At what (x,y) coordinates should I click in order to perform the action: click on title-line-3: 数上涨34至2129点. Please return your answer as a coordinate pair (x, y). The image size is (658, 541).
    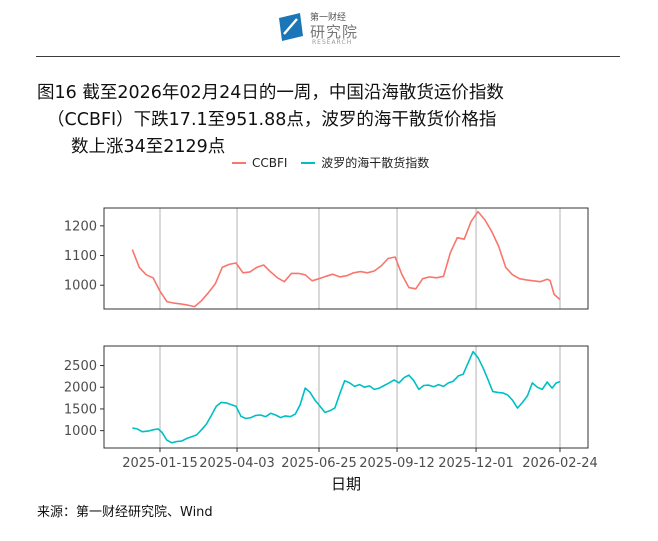
    Looking at the image, I should click on (148, 147).